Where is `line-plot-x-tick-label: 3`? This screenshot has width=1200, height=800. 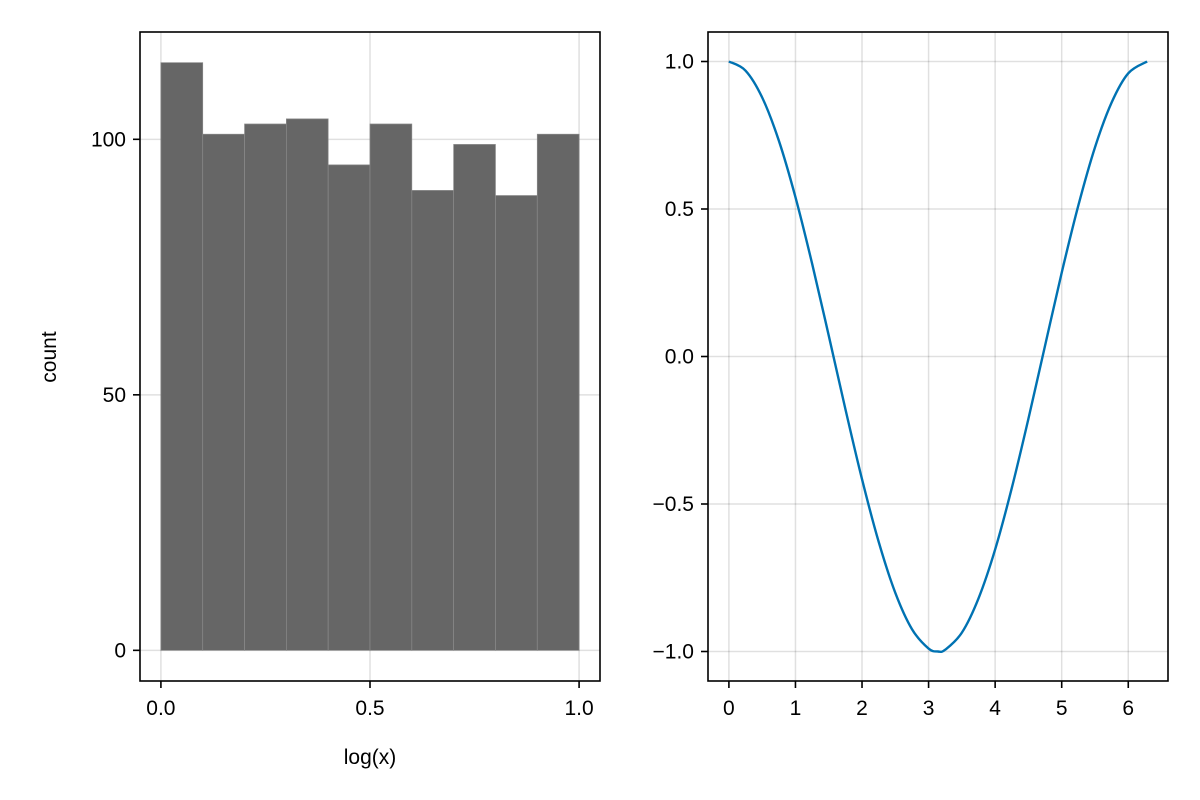
line-plot-x-tick-label: 3 is located at coordinates (929, 708).